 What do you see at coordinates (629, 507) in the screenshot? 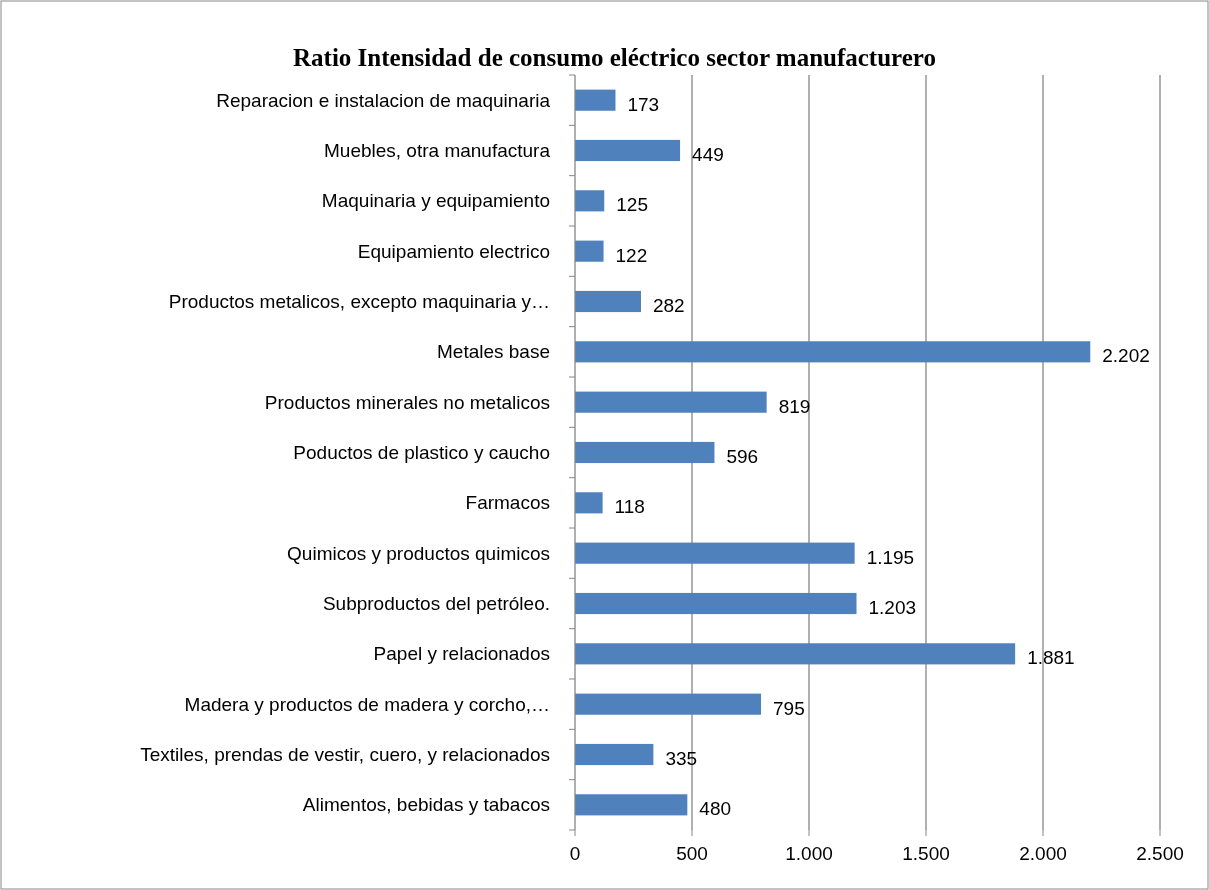
I see `data-label: 118` at bounding box center [629, 507].